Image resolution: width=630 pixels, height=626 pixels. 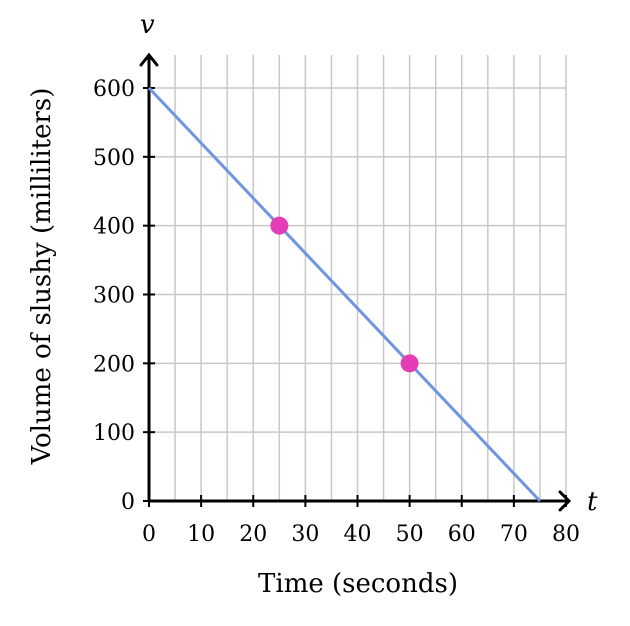 I want to click on x-axis-variable: t, so click(x=592, y=502).